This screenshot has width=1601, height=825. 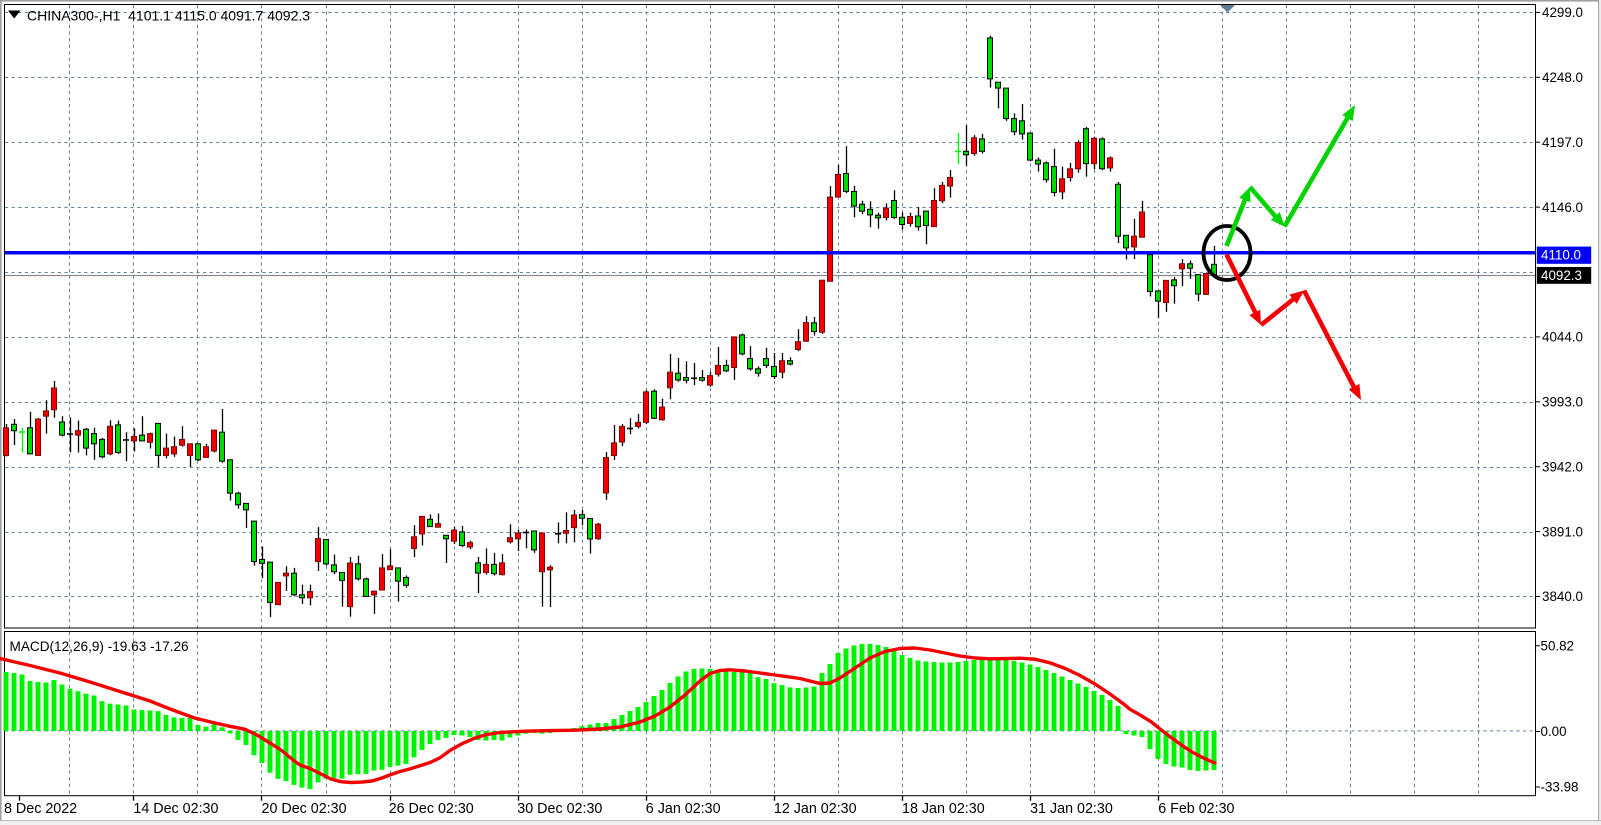 I want to click on svg-text: 3840.0, so click(x=1562, y=596).